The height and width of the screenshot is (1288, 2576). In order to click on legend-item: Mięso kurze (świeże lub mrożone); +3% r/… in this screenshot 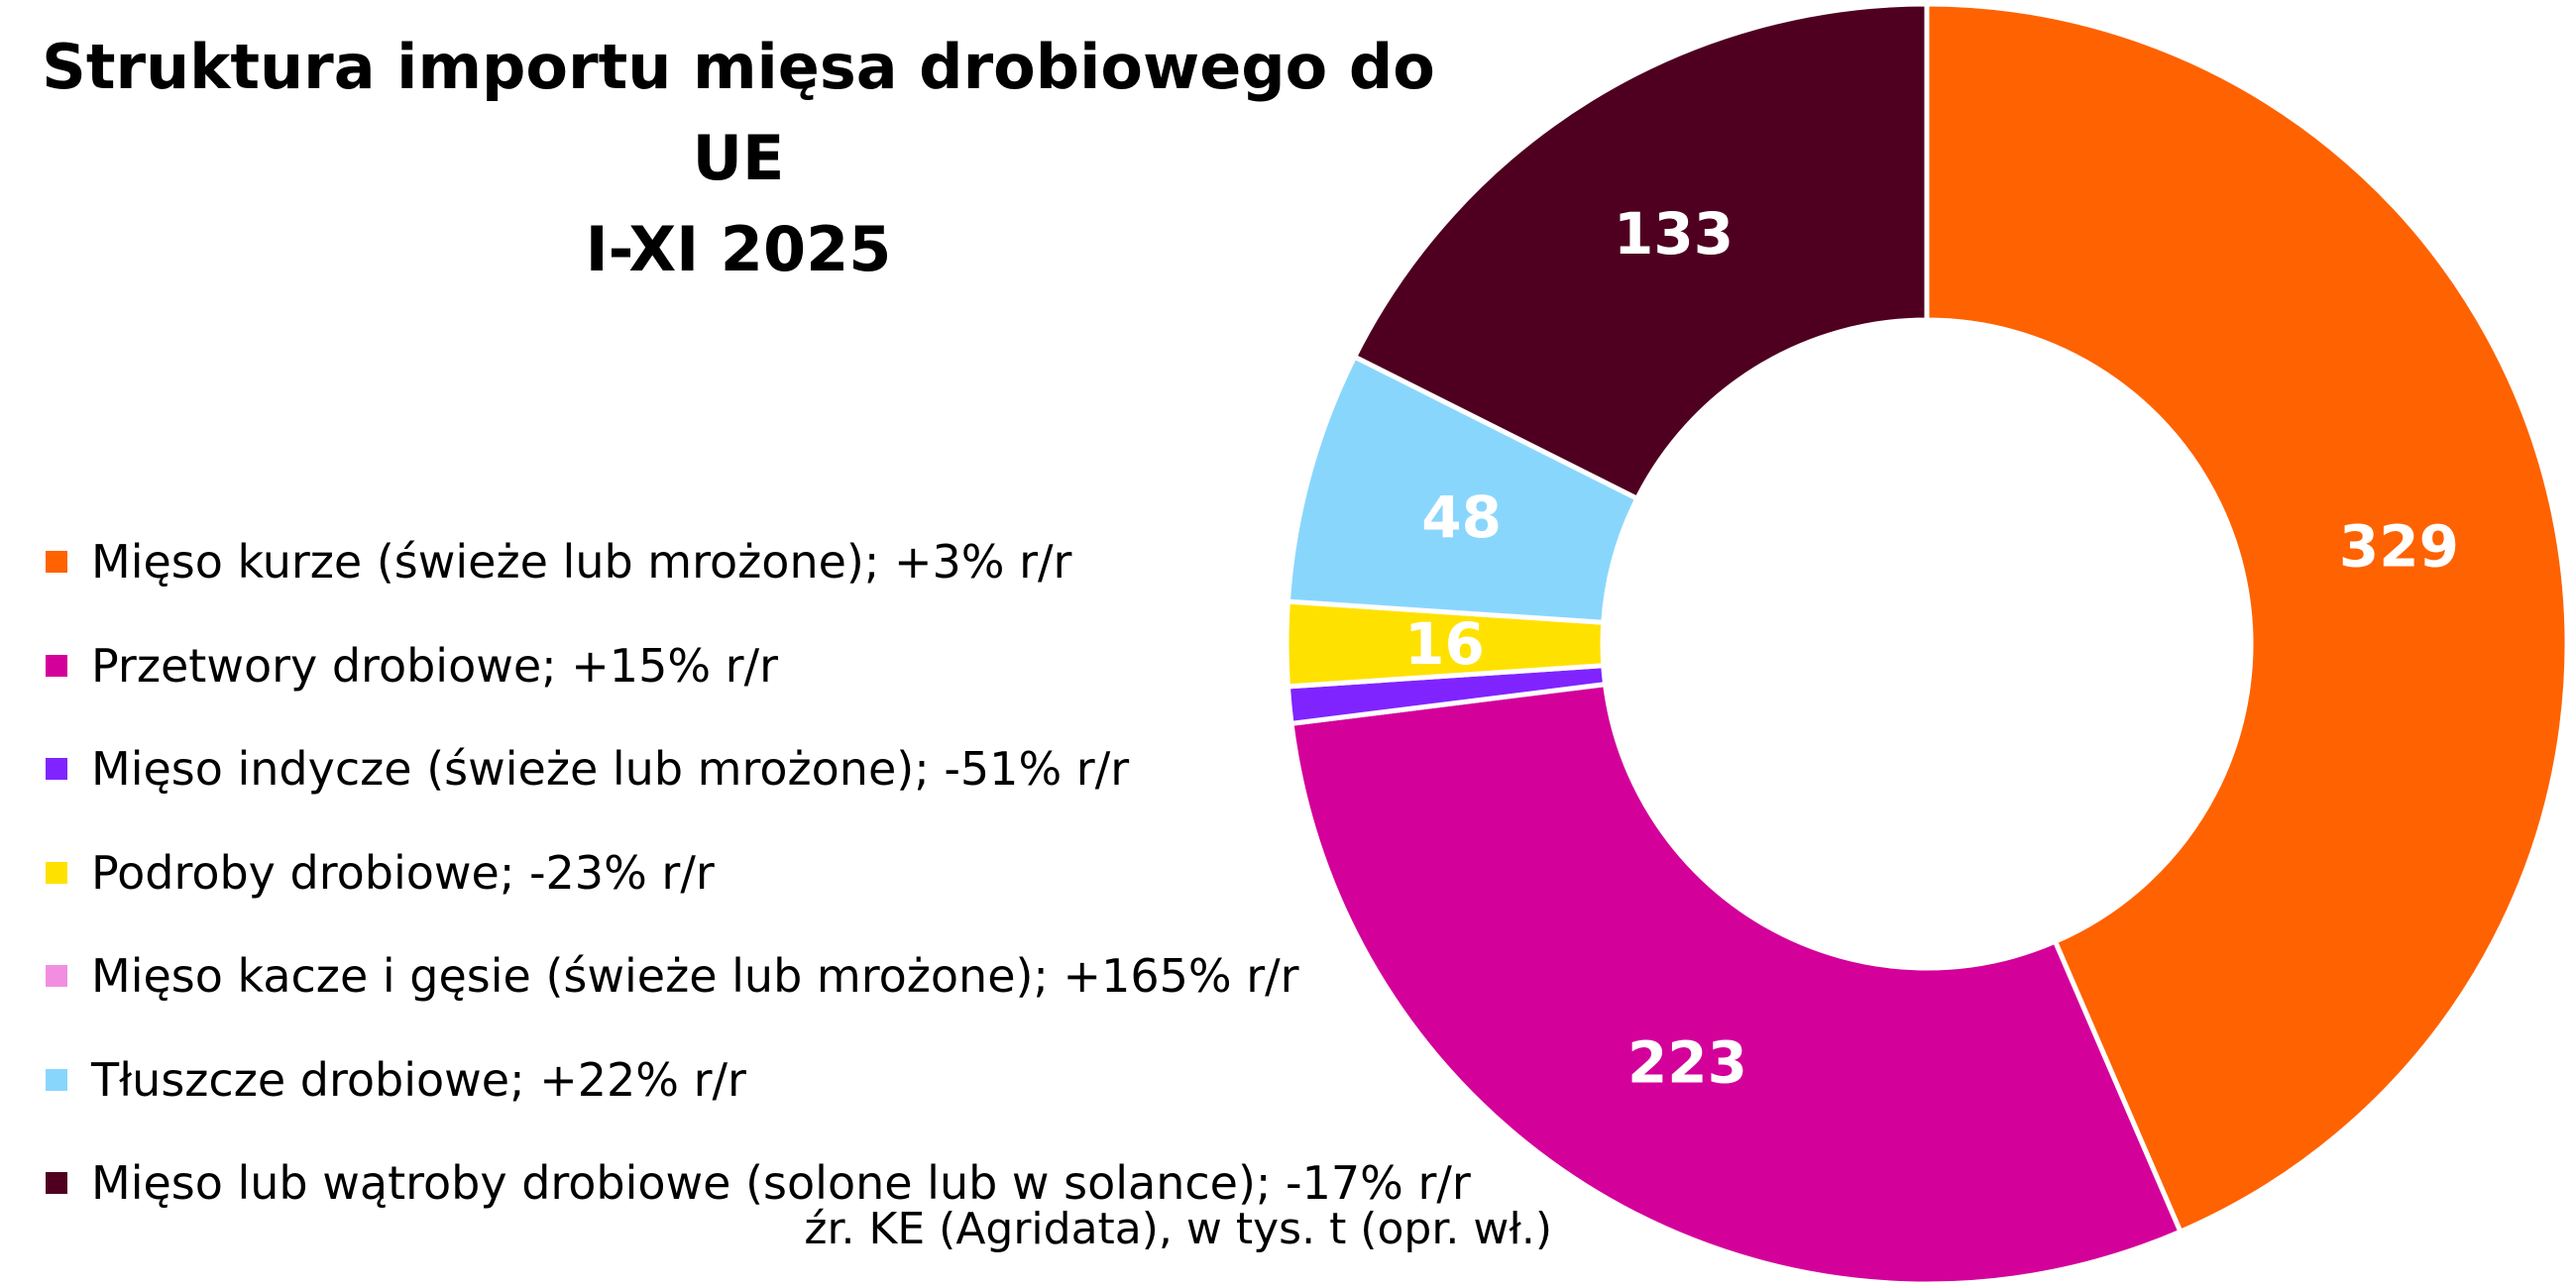, I will do `click(758, 562)`.